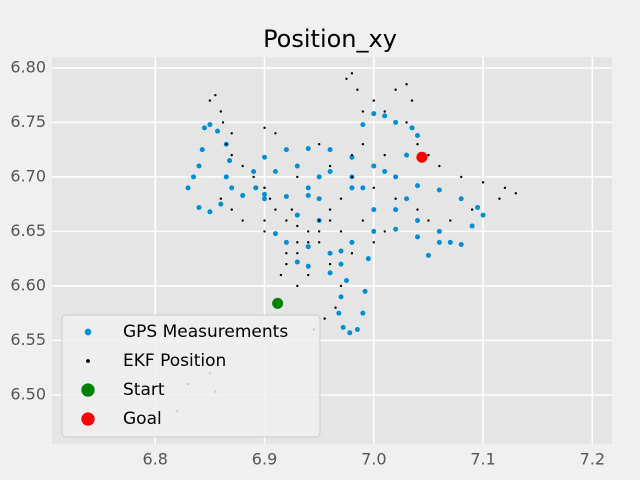  I want to click on x-tick-label: 7.2, so click(592, 459).